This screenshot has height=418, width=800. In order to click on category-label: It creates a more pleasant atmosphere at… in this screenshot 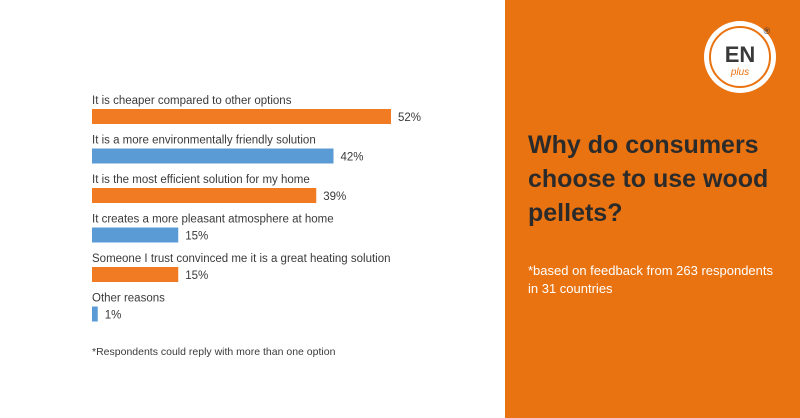, I will do `click(213, 220)`.